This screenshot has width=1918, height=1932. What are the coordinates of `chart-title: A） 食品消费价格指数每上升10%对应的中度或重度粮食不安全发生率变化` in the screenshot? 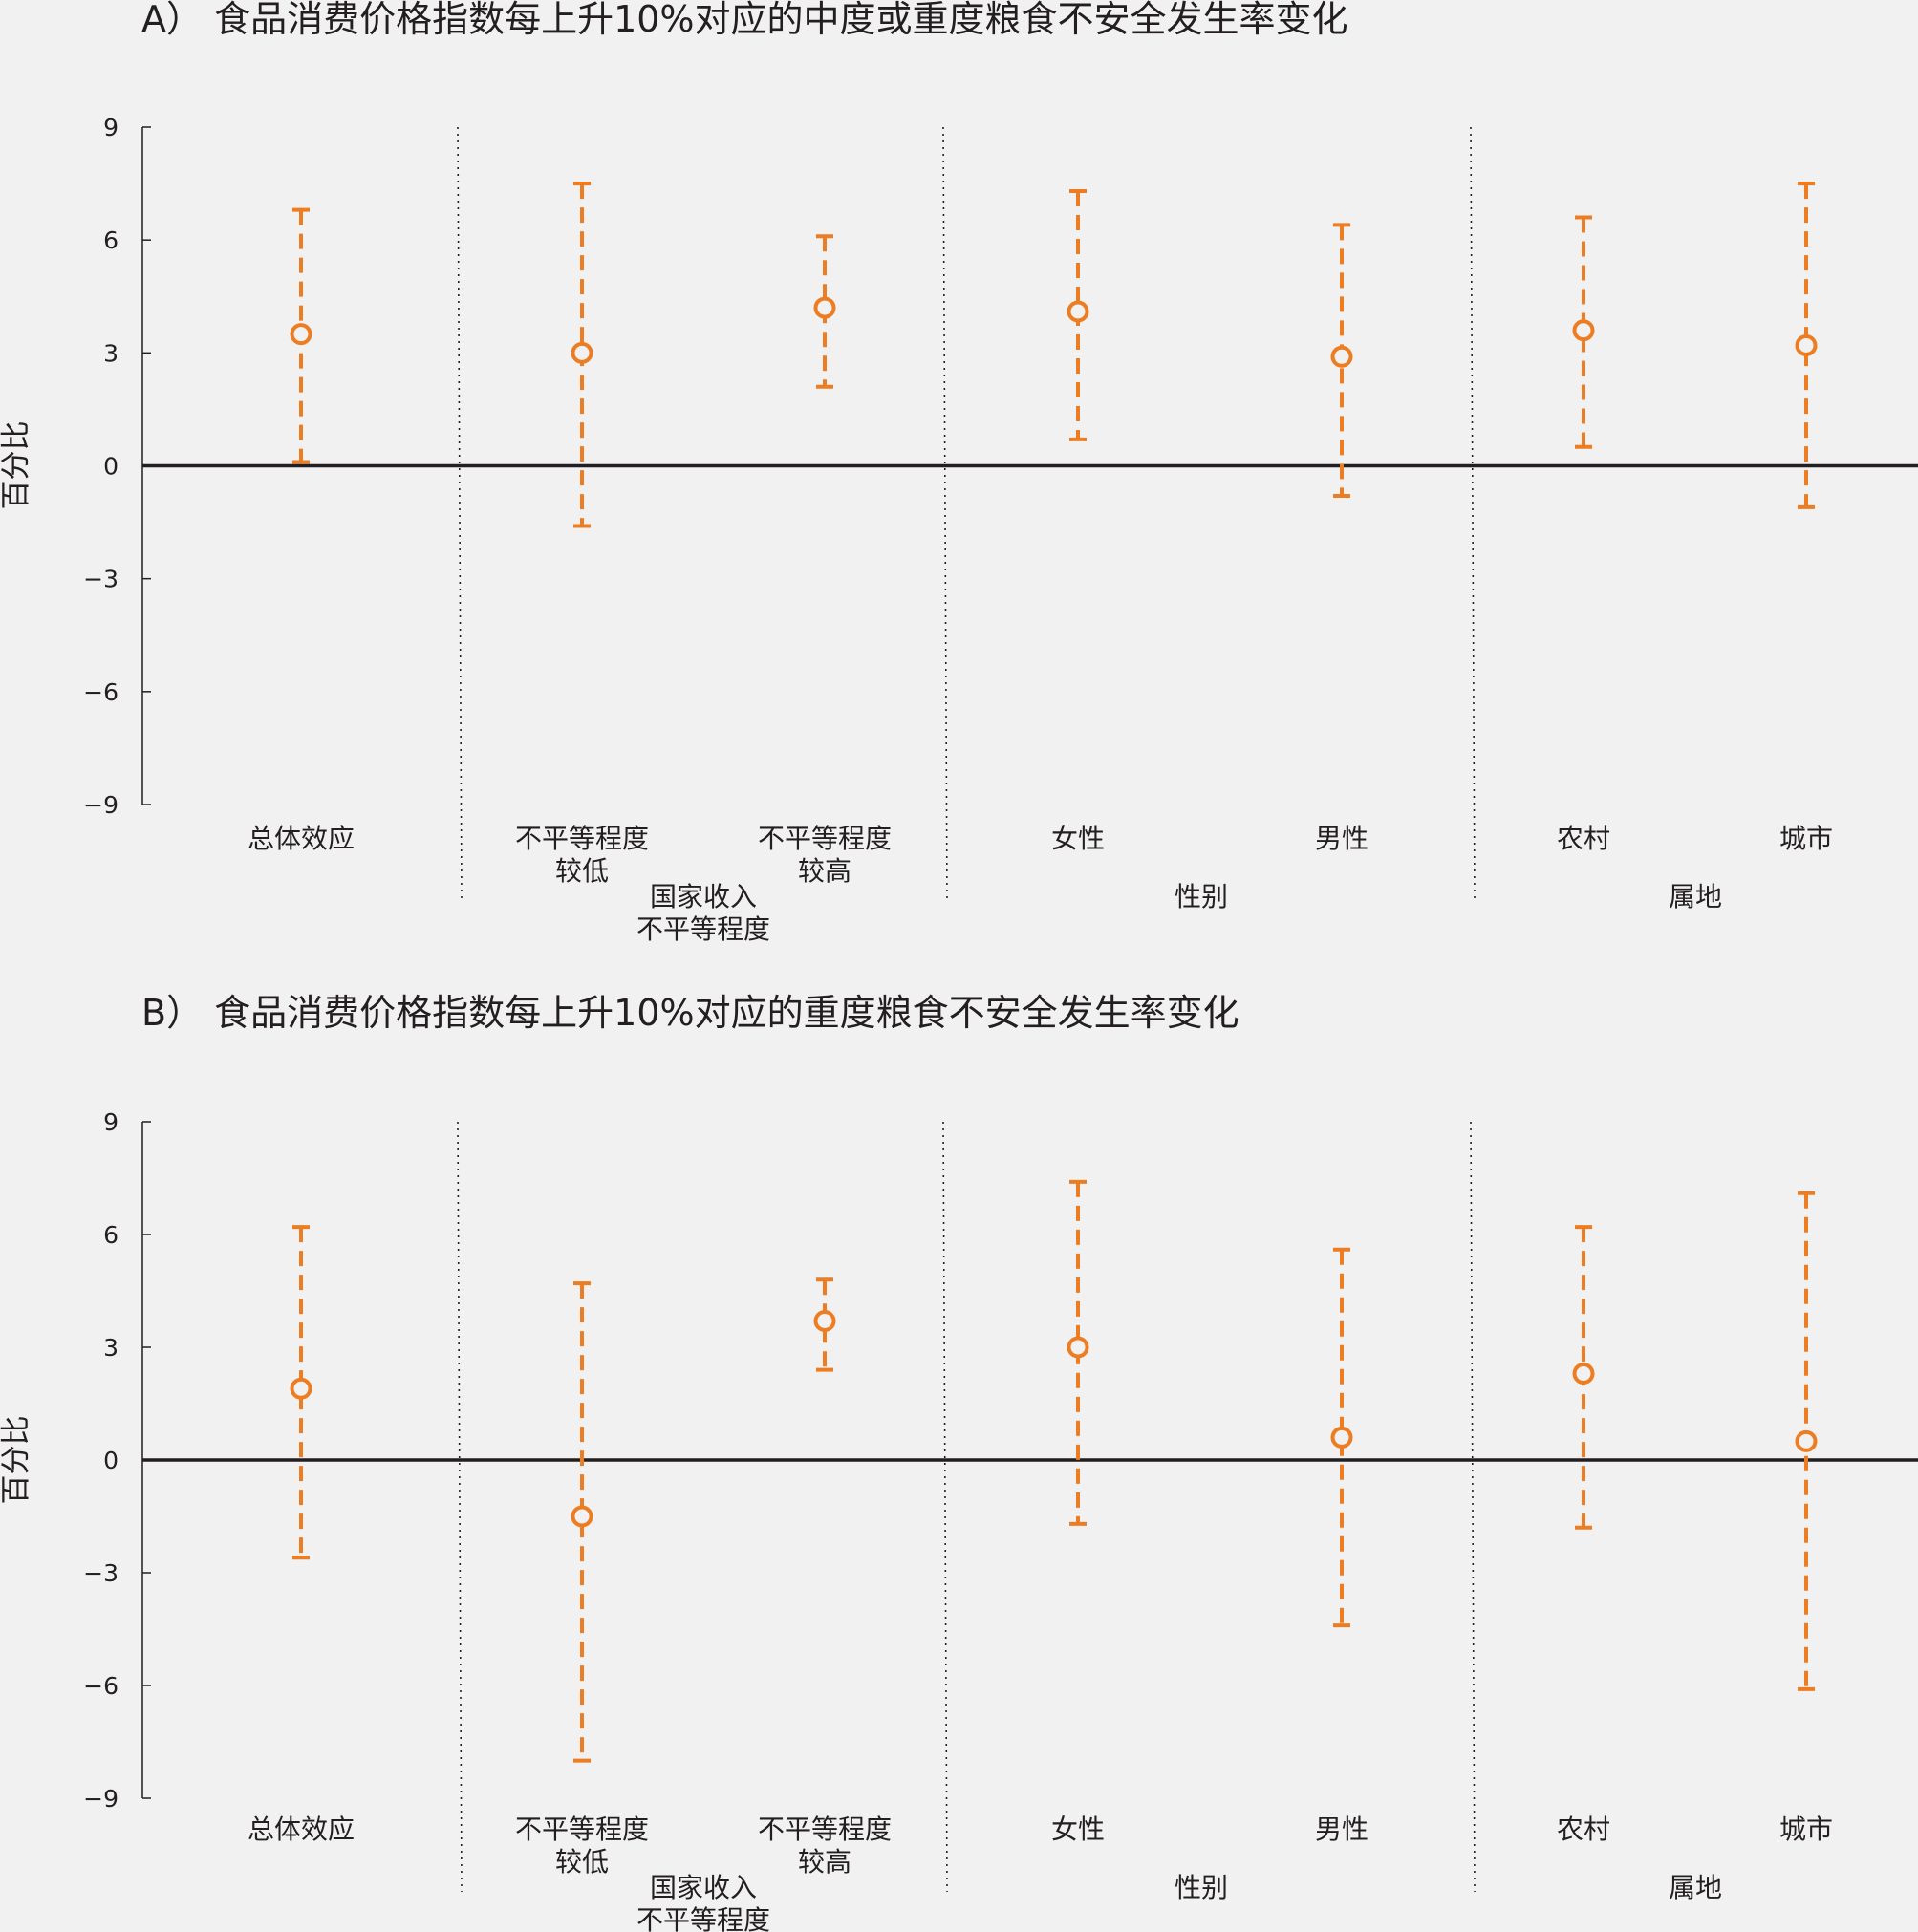 It's located at (744, 20).